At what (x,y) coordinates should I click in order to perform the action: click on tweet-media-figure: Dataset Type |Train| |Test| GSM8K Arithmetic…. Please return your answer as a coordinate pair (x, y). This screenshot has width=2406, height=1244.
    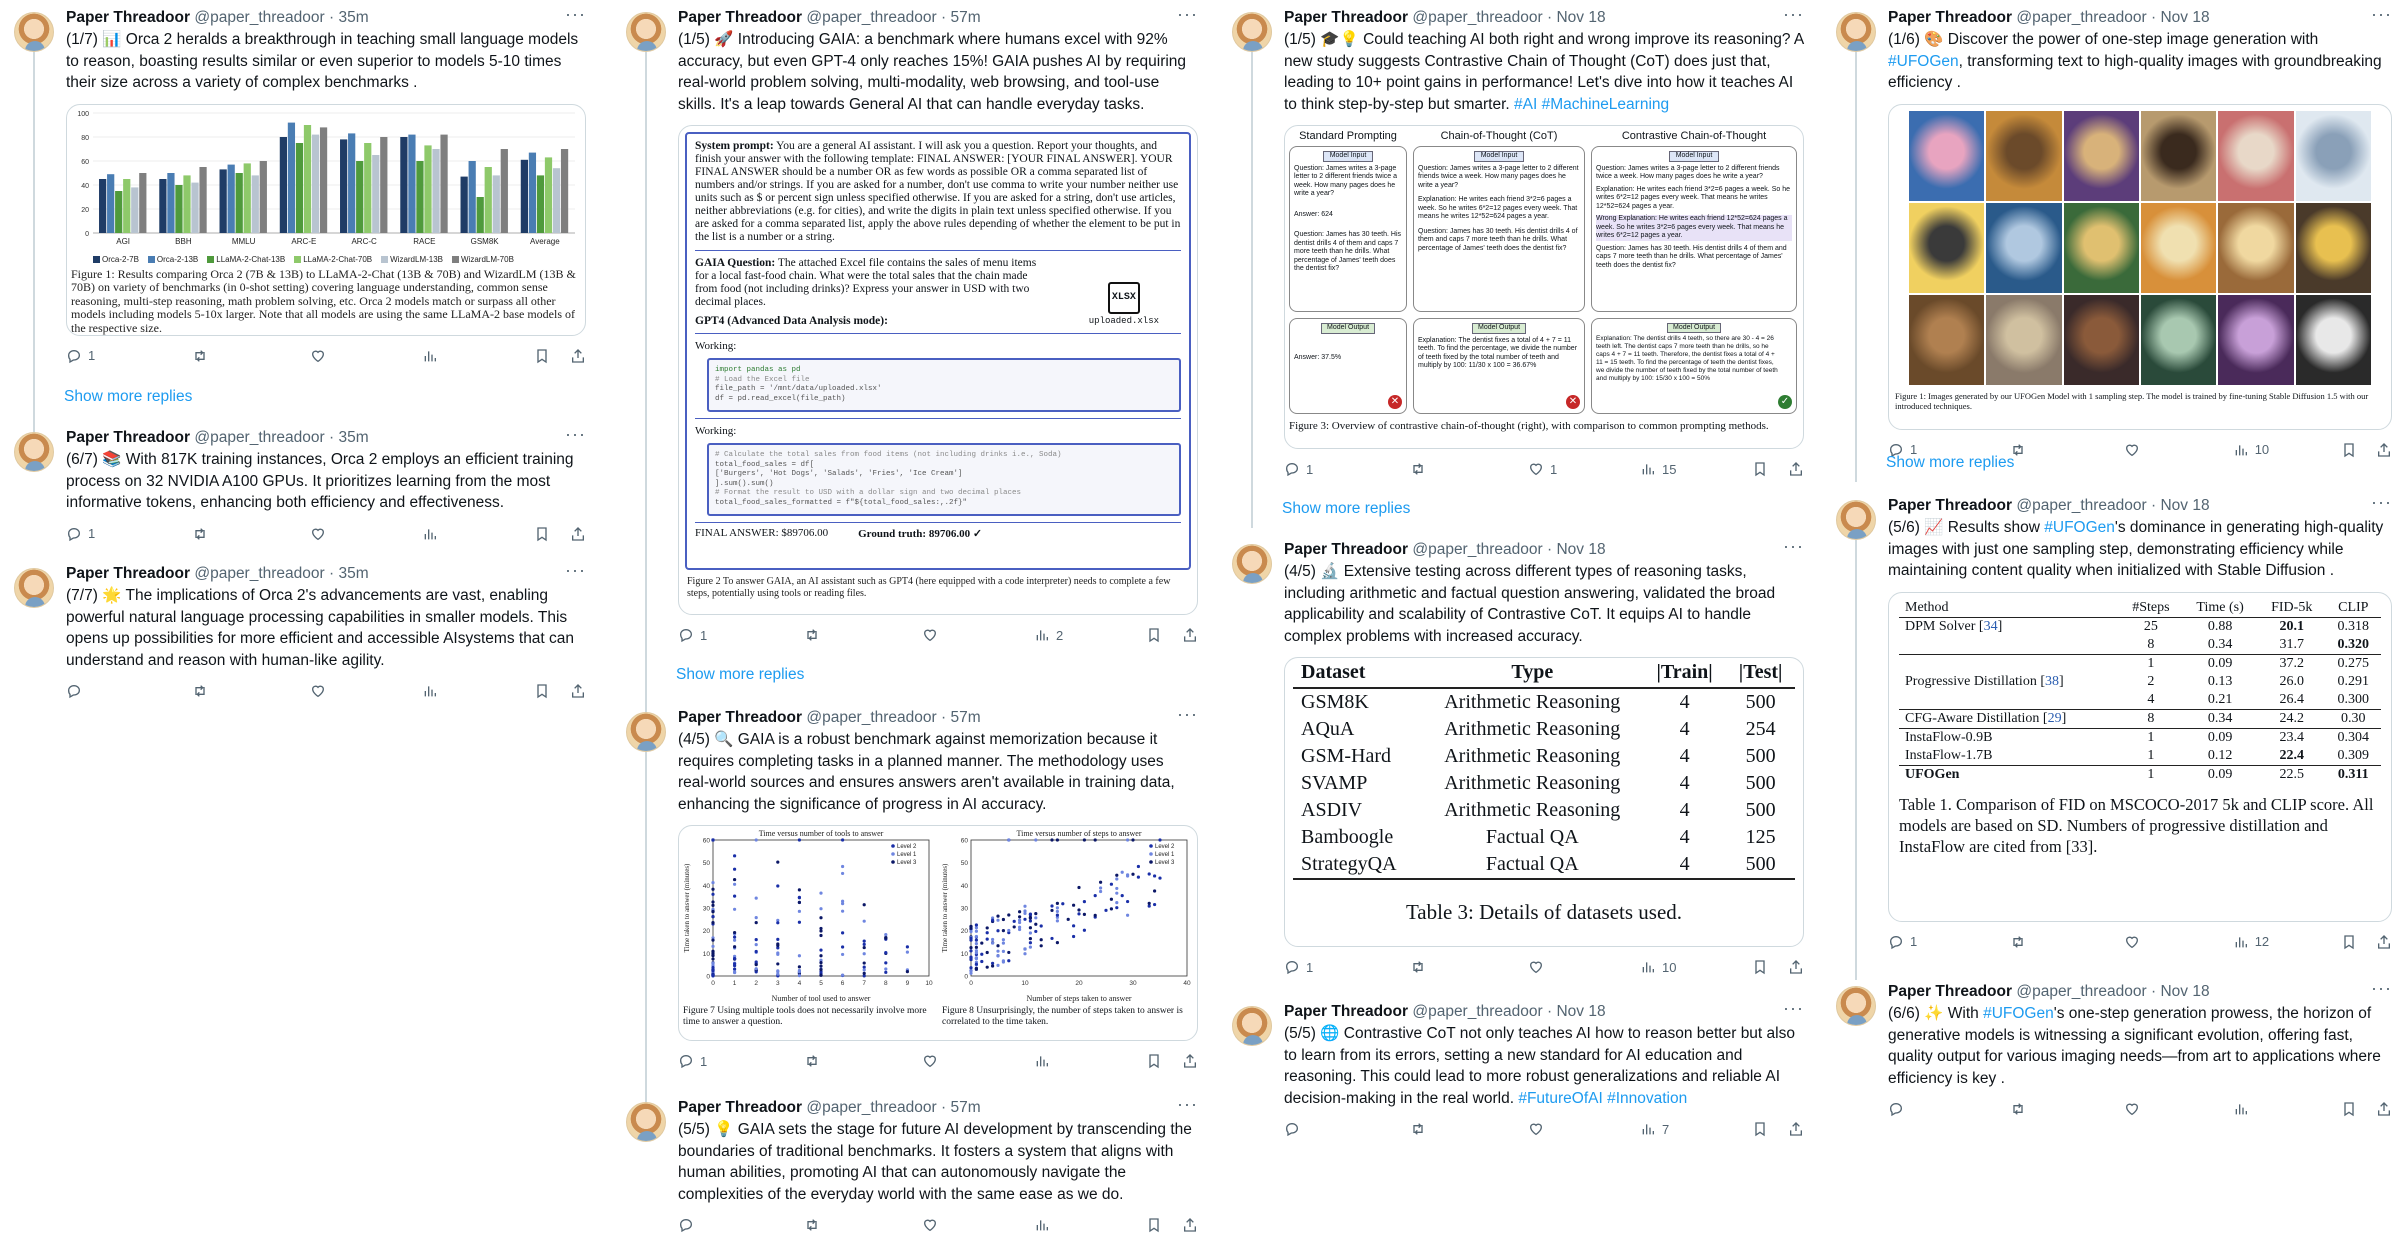
    Looking at the image, I should click on (1544, 802).